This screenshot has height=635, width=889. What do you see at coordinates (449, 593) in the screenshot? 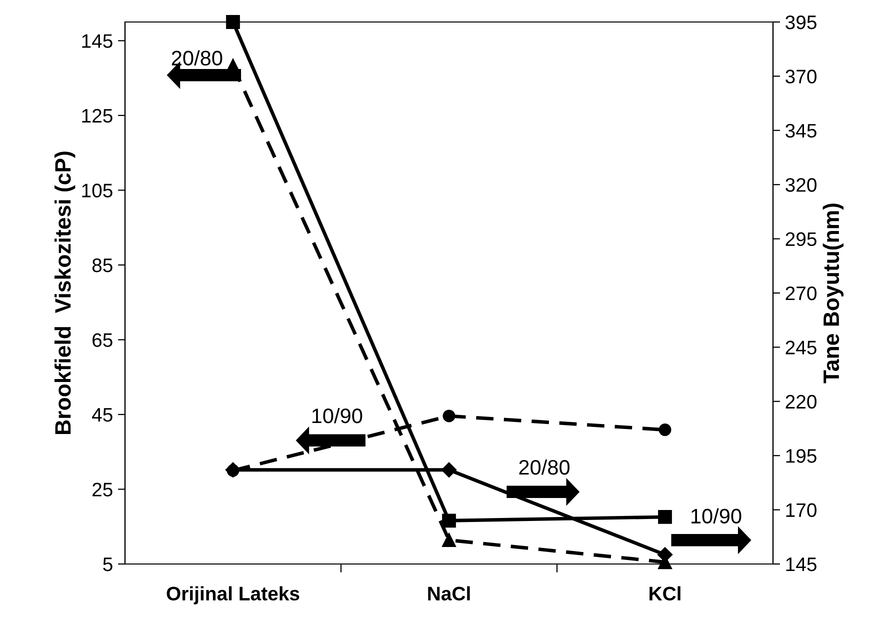
I see `x-tick-label: NaCl` at bounding box center [449, 593].